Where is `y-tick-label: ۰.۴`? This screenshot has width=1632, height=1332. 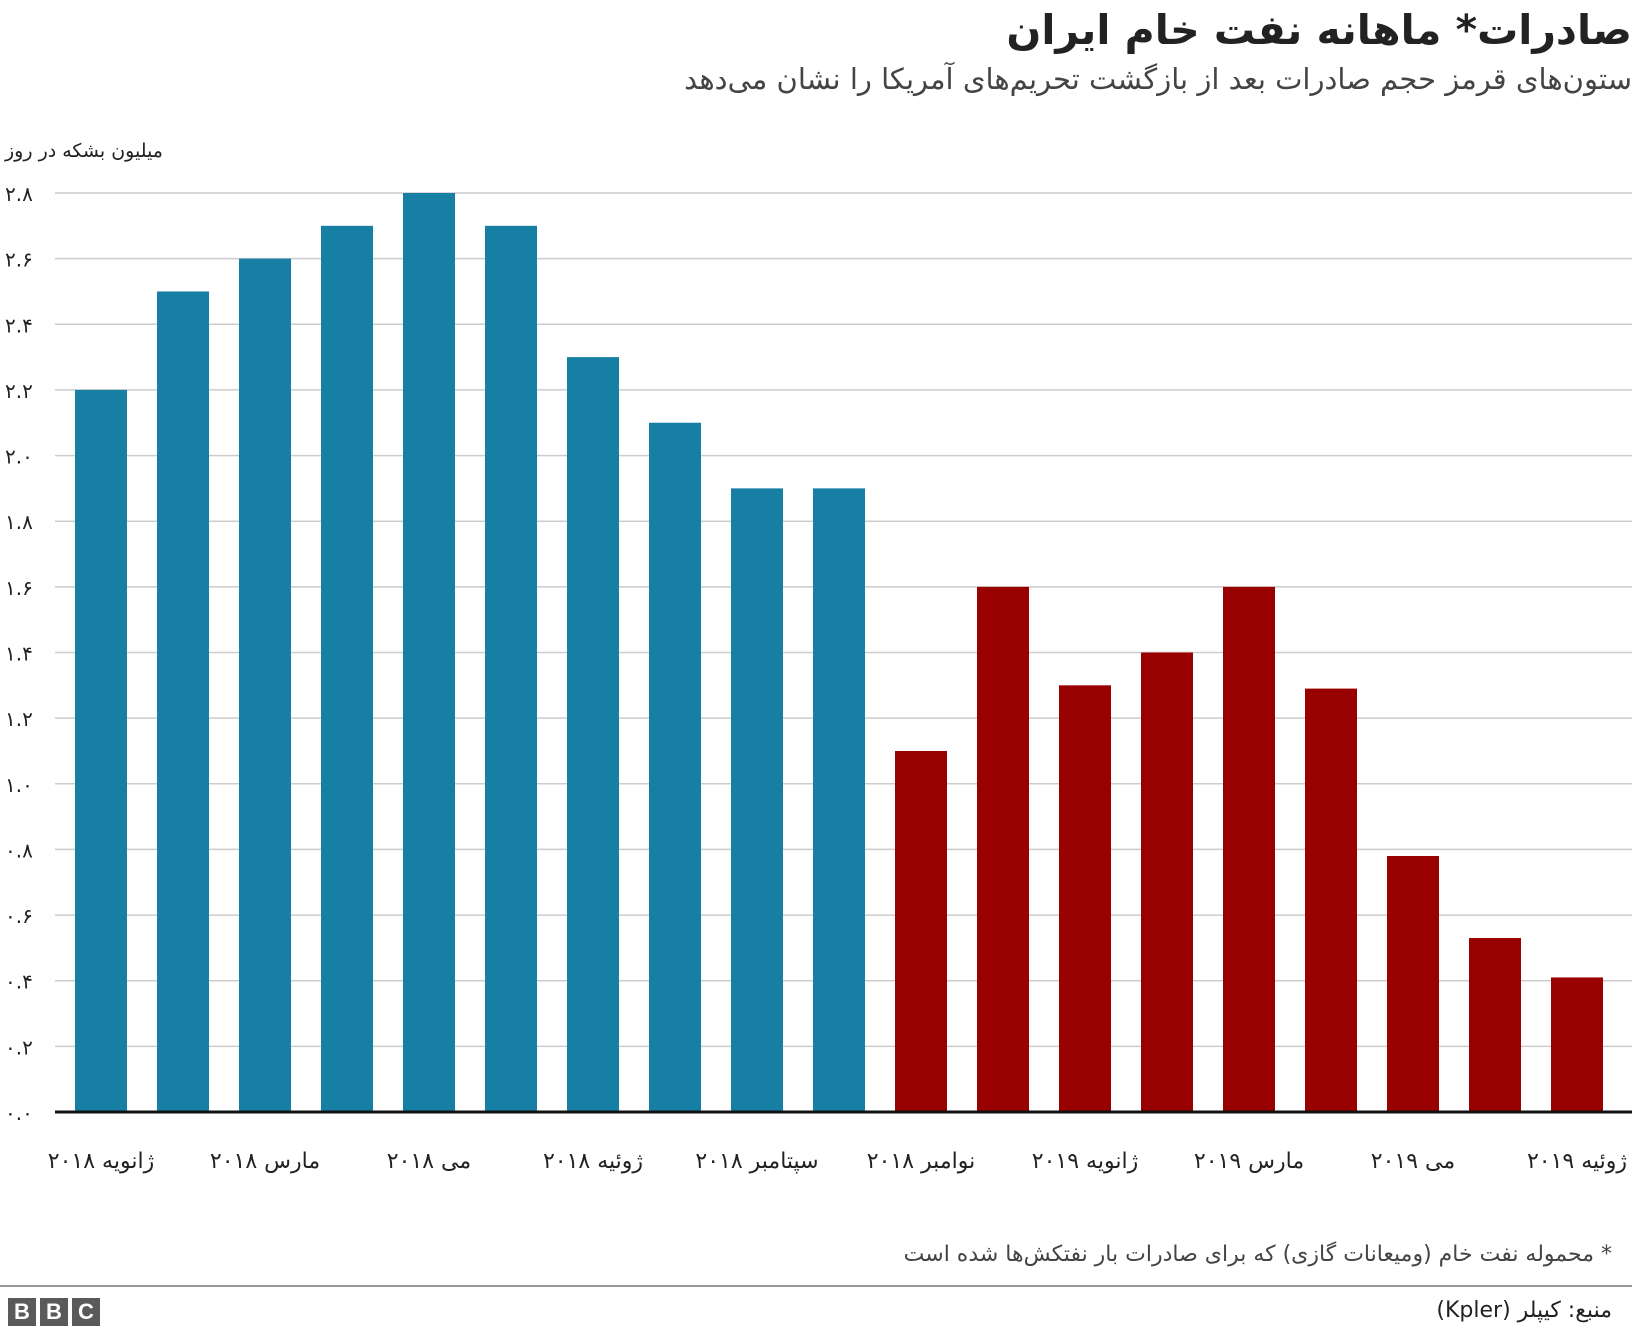
y-tick-label: ۰.۴ is located at coordinates (19, 982).